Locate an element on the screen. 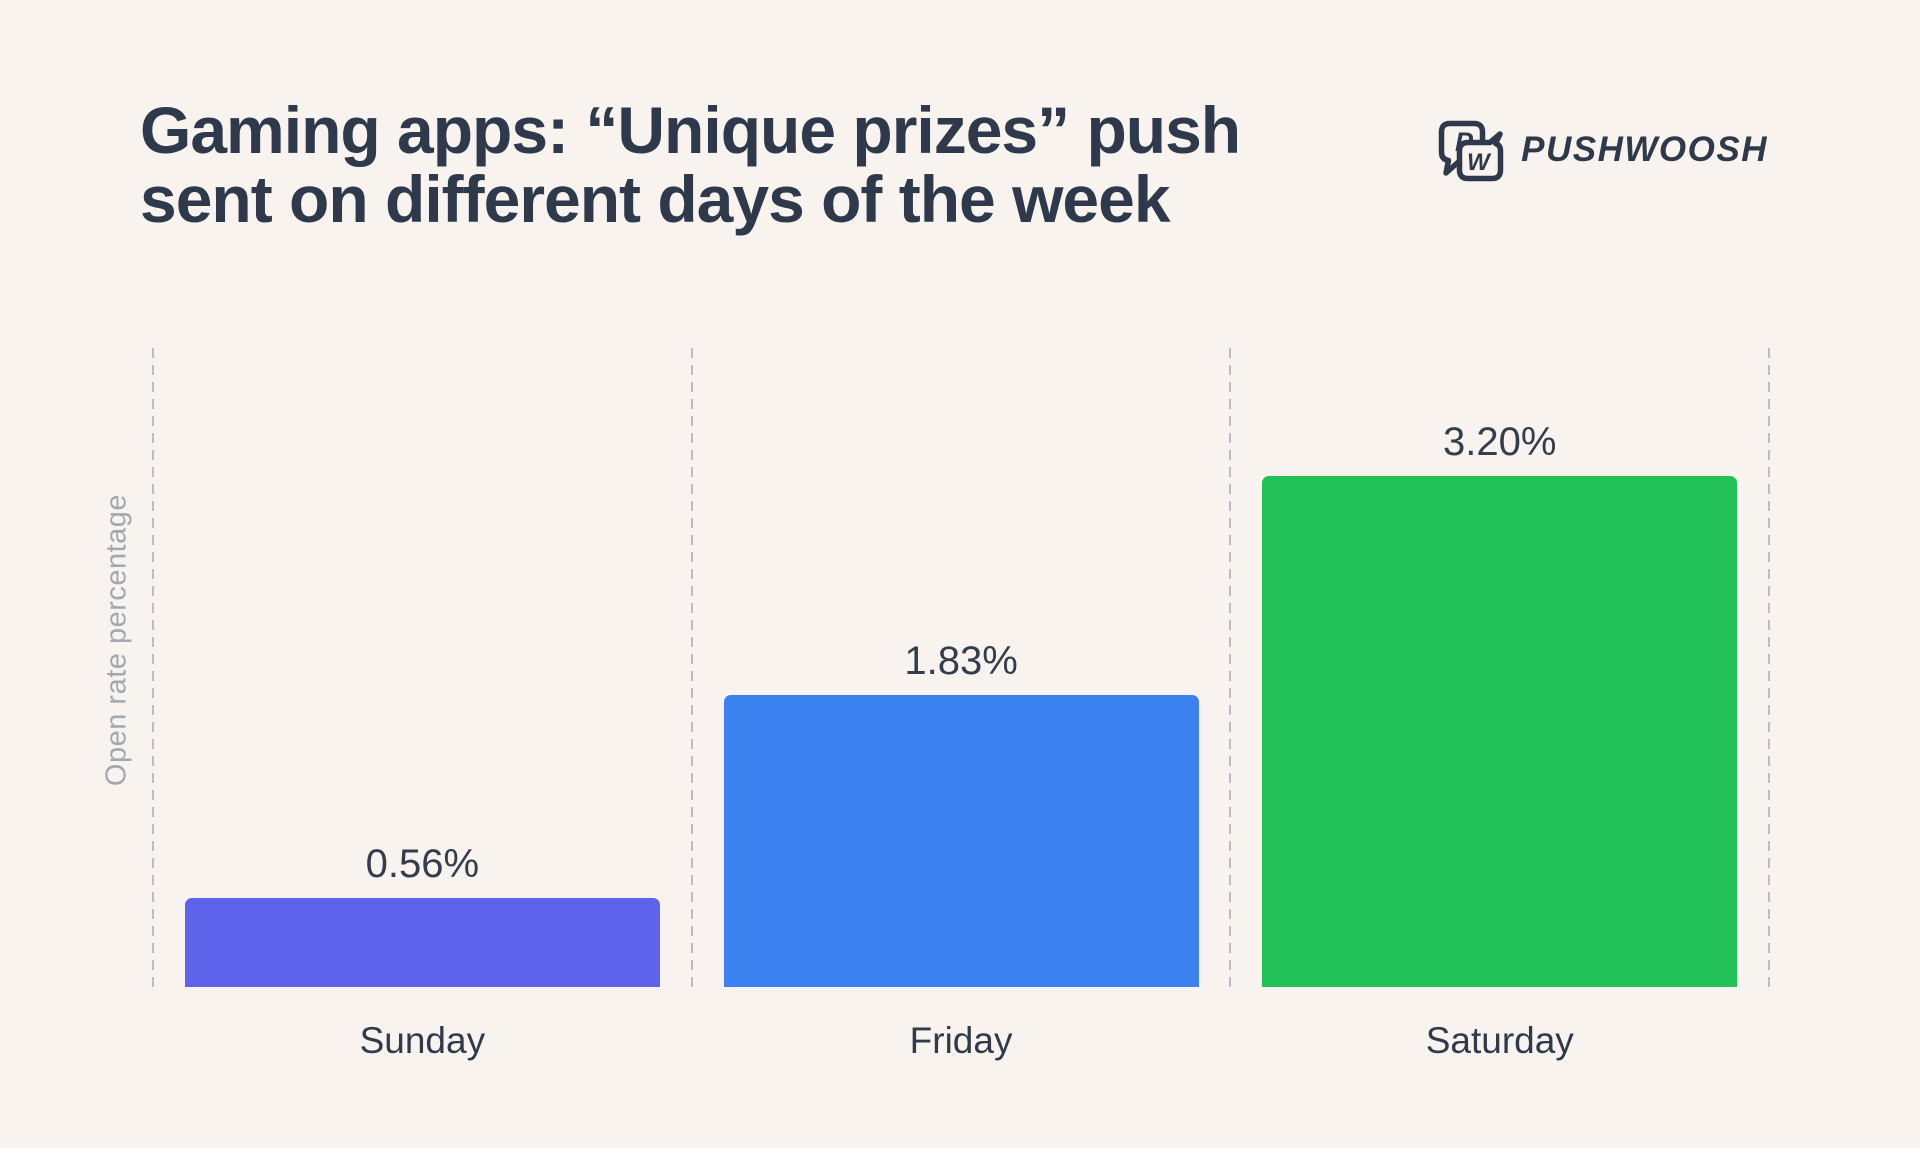 The height and width of the screenshot is (1154, 1920). bar-value-label-saturday: 3.20% is located at coordinates (1500, 442).